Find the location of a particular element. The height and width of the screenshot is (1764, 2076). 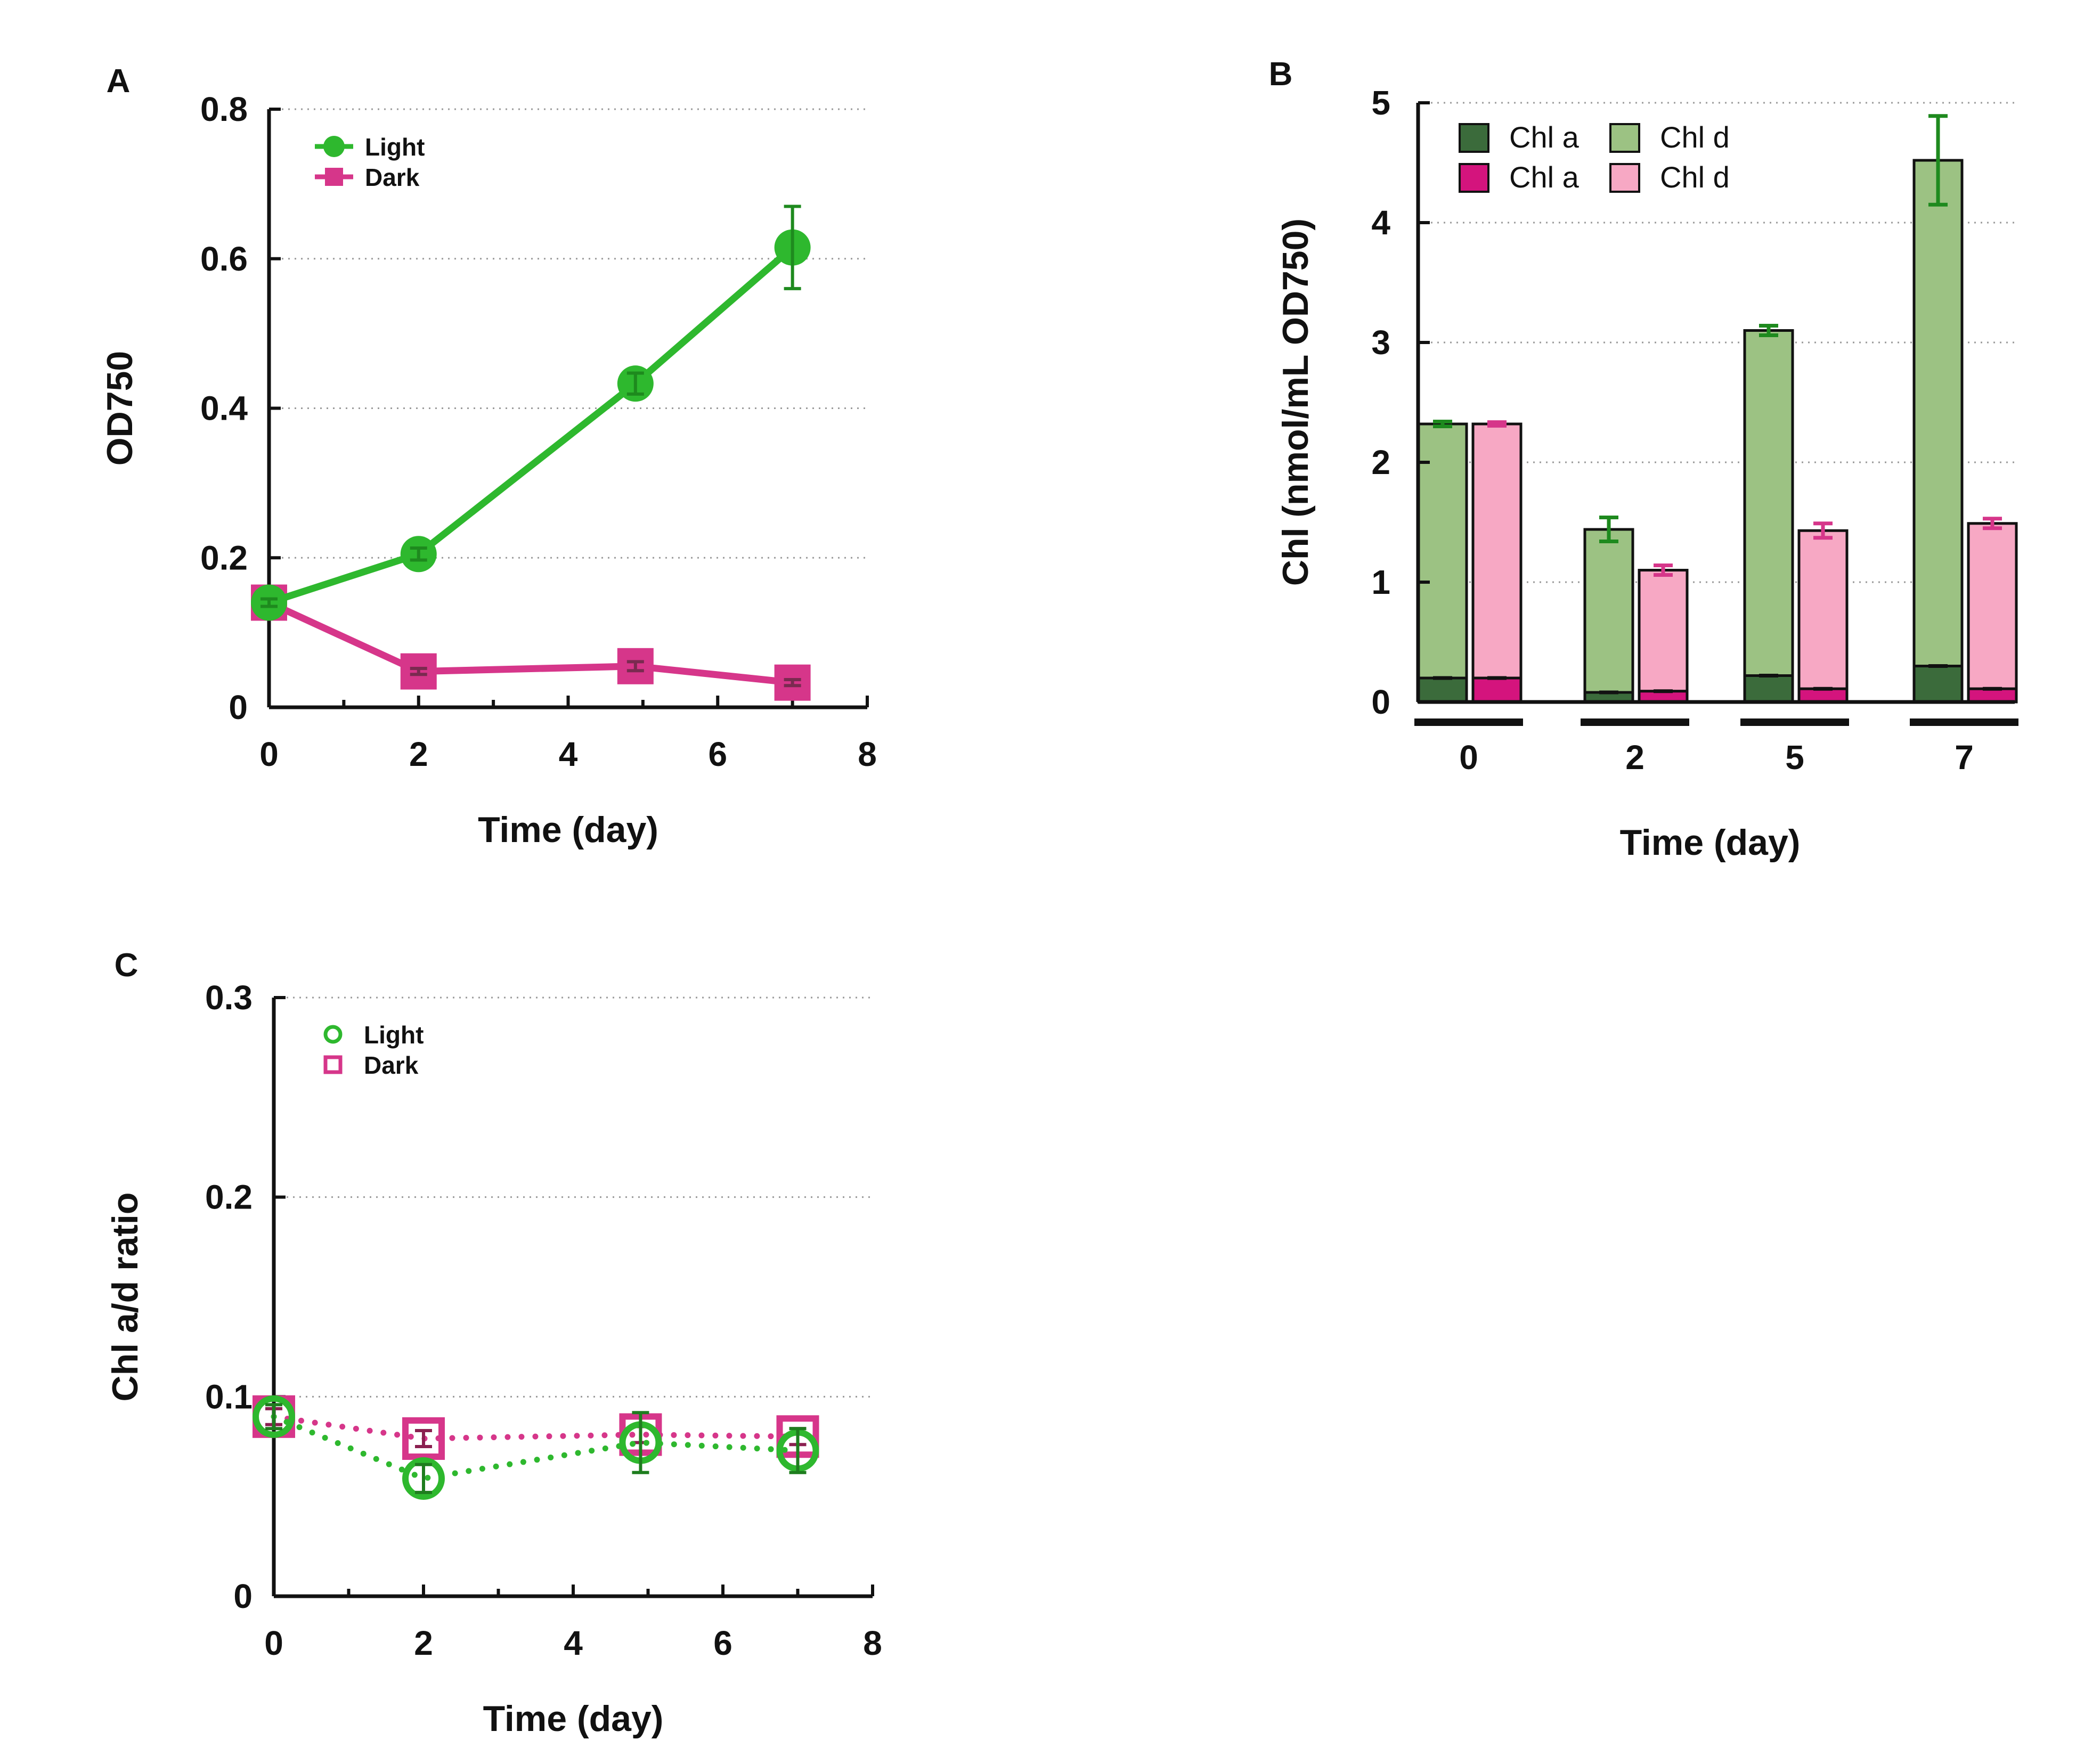

legend-marker-dark is located at coordinates (333, 1064).